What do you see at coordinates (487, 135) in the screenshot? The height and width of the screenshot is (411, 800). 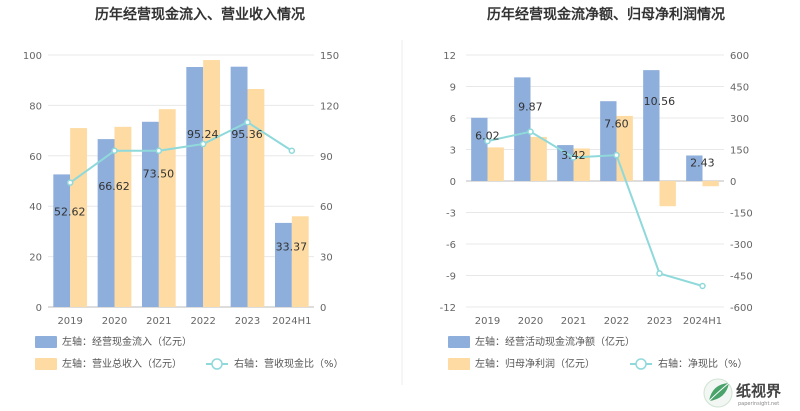 I see `data-label: 6.02` at bounding box center [487, 135].